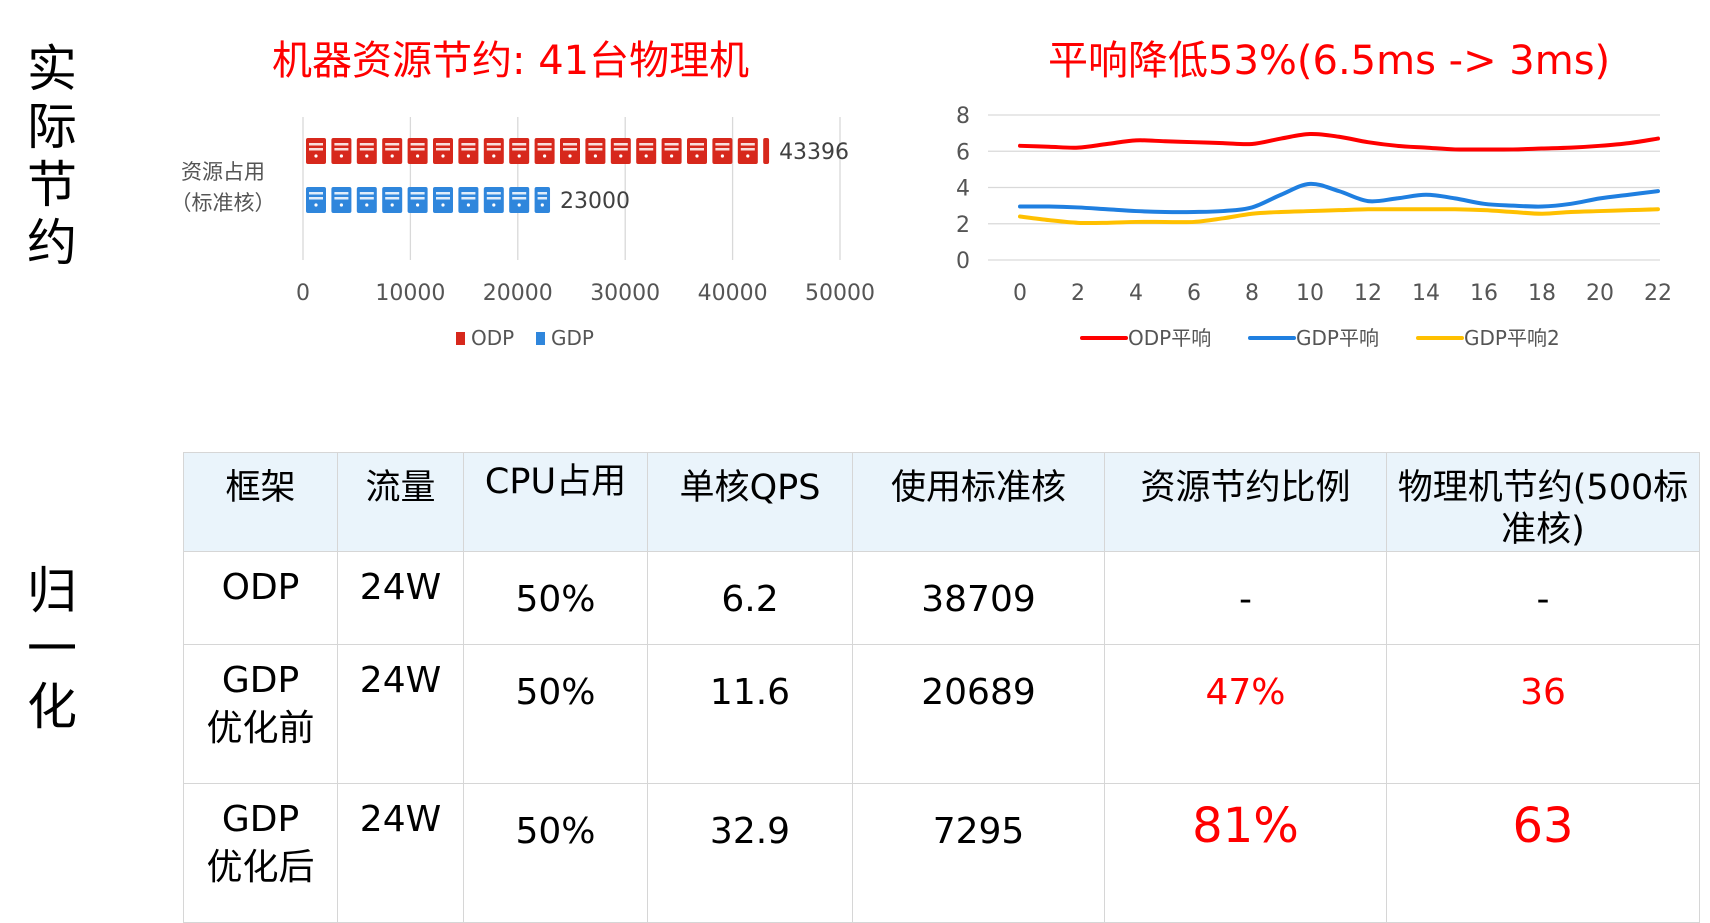  I want to click on side-label-actual-savings: 实 际 节 约, so click(52, 156).